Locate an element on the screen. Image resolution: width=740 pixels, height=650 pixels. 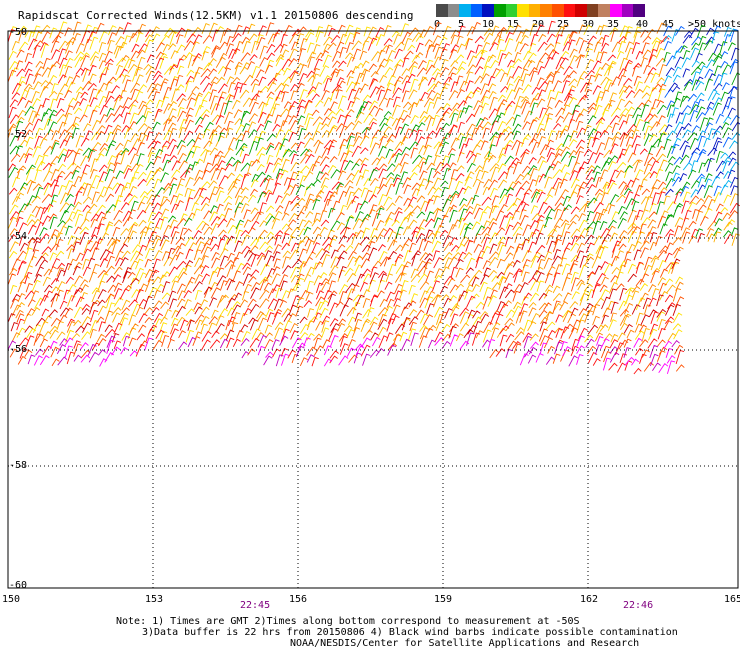
lon-label: 162 is located at coordinates (589, 599).